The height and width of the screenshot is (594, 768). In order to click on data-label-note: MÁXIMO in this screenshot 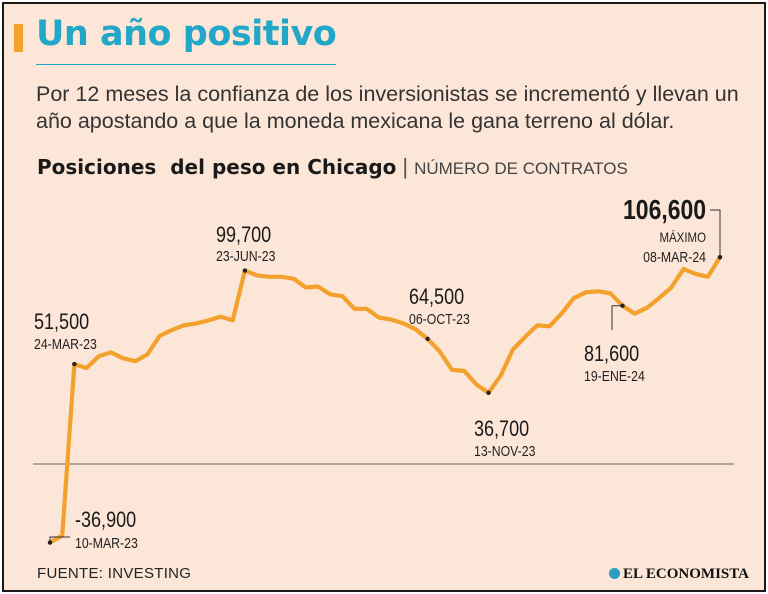, I will do `click(682, 237)`.